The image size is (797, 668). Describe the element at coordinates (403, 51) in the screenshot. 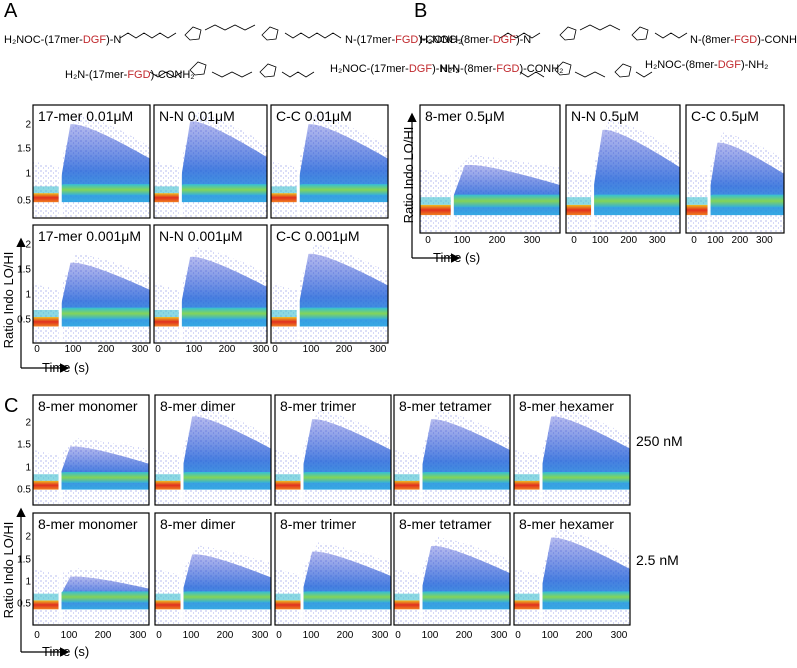

I see `structure-drawing` at that location.